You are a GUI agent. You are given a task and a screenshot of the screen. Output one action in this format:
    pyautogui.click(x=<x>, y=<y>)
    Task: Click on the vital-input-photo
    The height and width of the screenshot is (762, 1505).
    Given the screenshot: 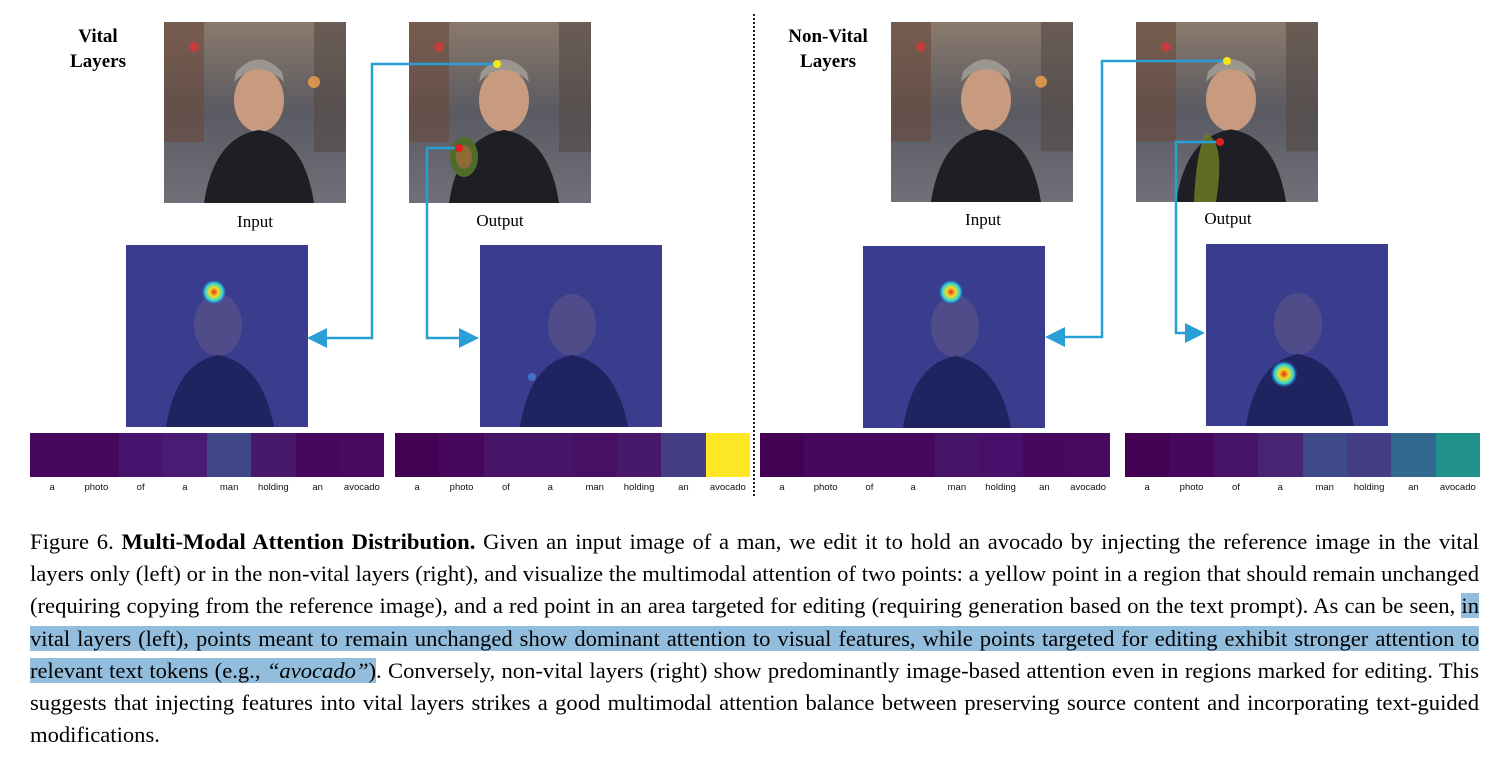 What is the action you would take?
    pyautogui.click(x=255, y=112)
    